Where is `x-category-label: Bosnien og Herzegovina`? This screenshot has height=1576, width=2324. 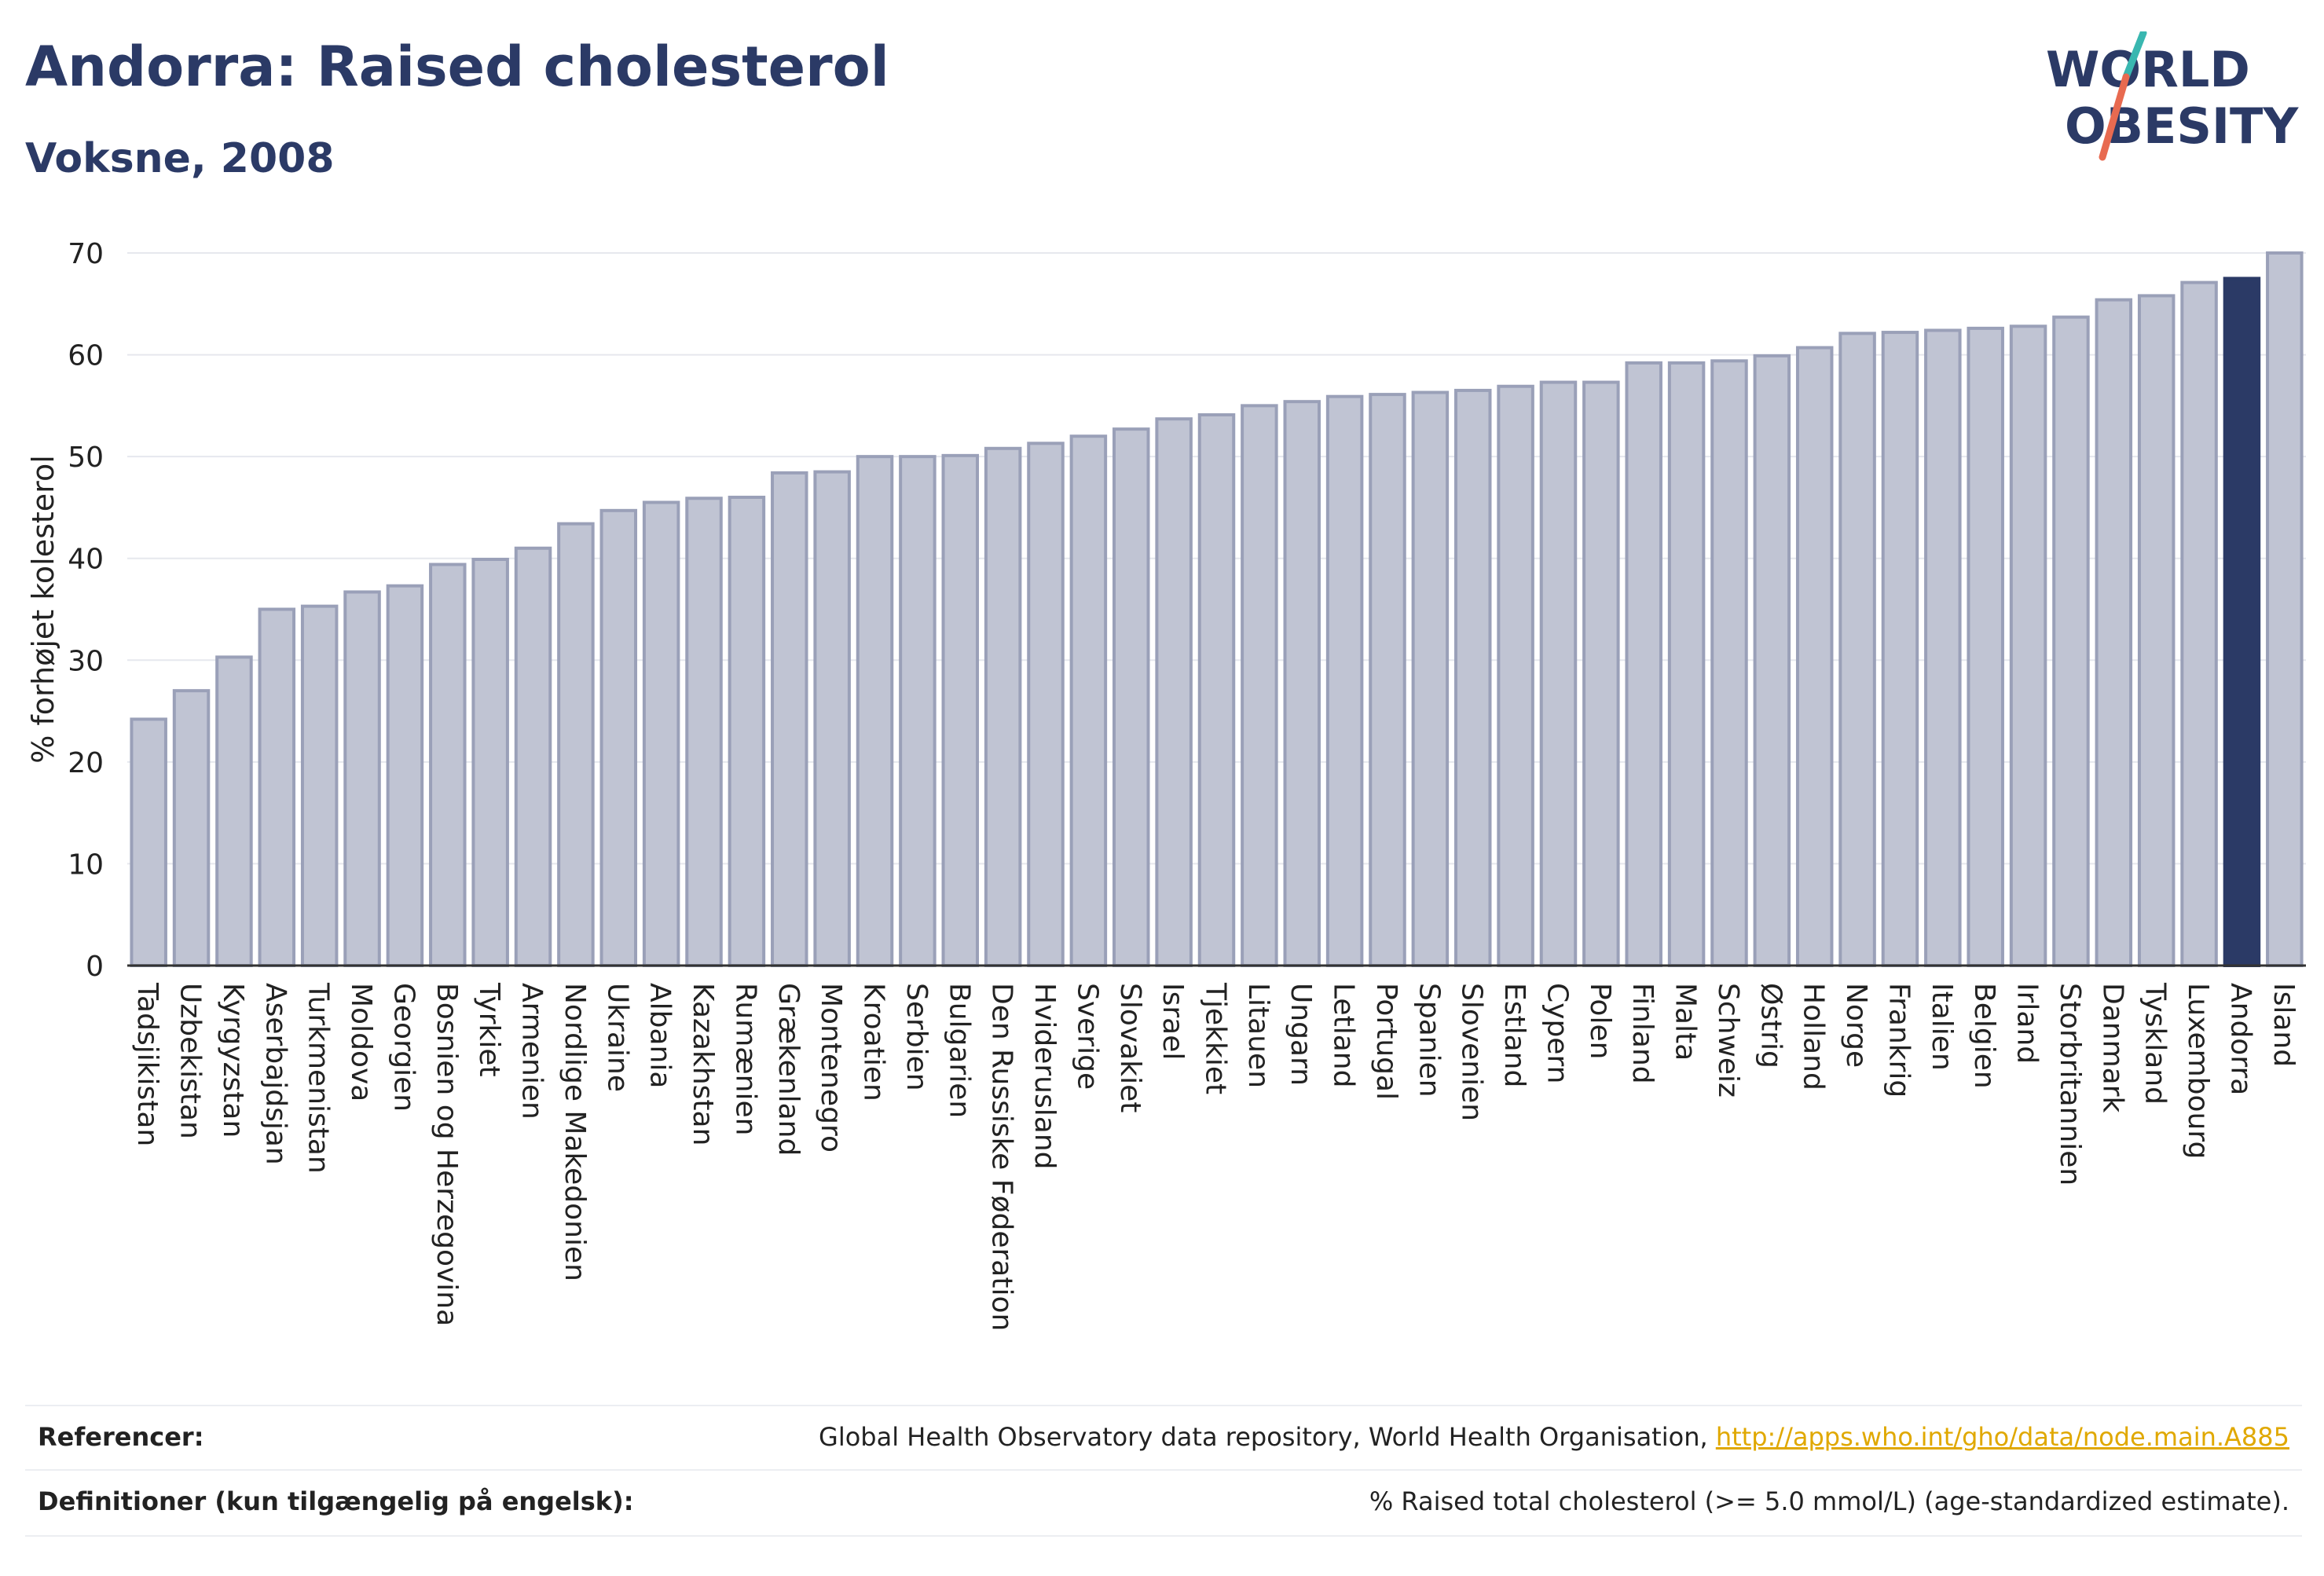
x-category-label: Bosnien og Herzegovina is located at coordinates (447, 1154).